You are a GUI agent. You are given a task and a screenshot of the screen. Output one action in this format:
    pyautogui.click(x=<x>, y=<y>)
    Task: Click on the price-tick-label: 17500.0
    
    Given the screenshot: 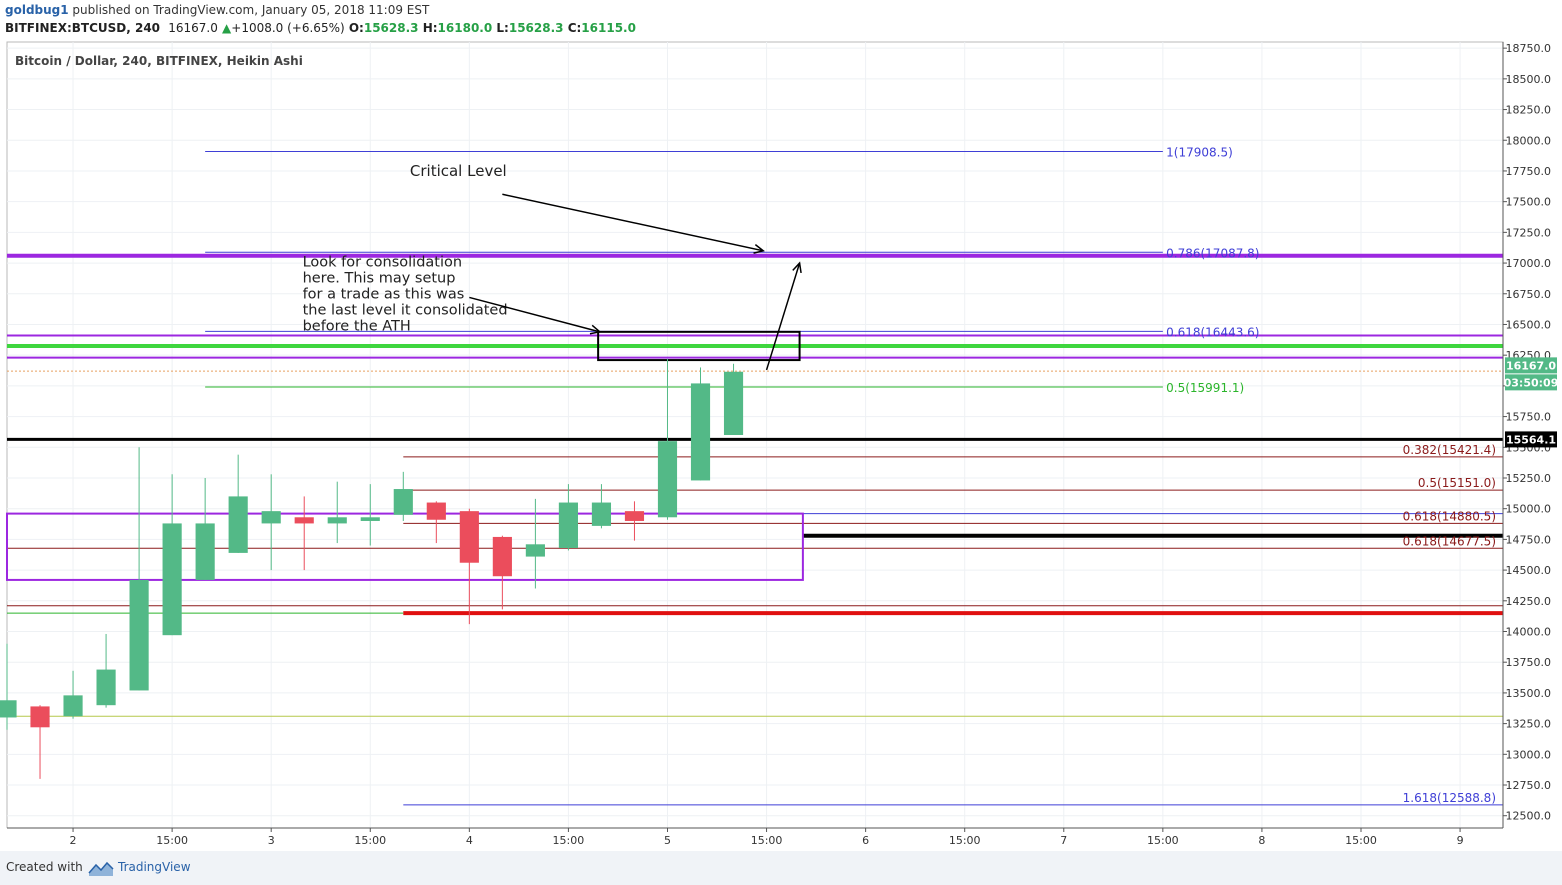 What is the action you would take?
    pyautogui.click(x=1529, y=202)
    